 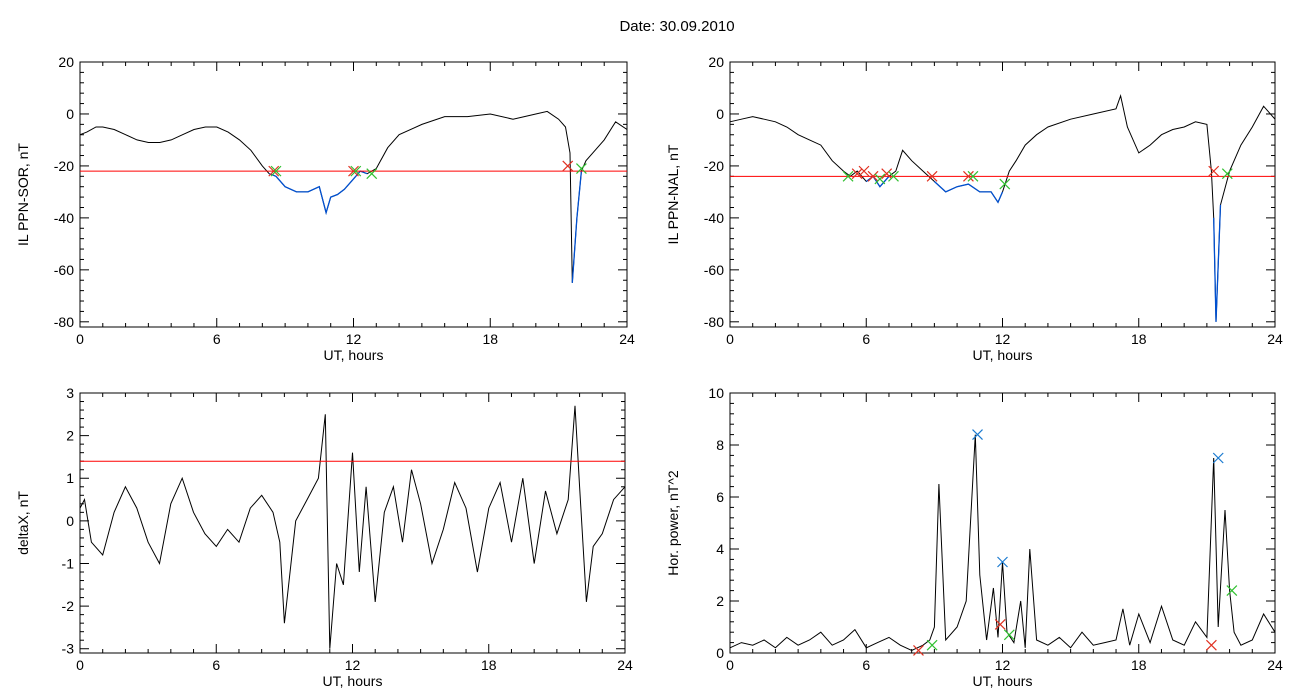 What do you see at coordinates (68, 606) in the screenshot?
I see `y-tick-label: -2` at bounding box center [68, 606].